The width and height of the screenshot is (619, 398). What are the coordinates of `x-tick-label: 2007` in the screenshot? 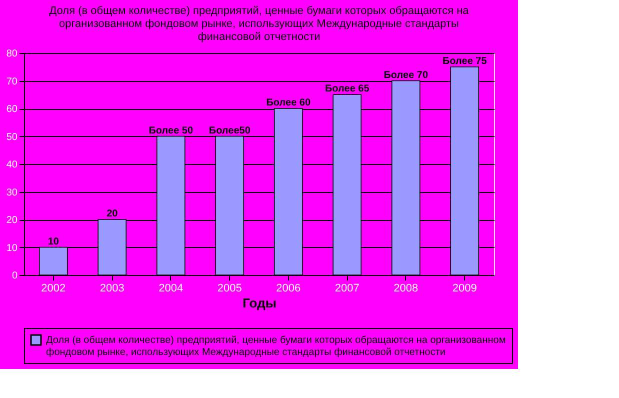 It's located at (347, 288).